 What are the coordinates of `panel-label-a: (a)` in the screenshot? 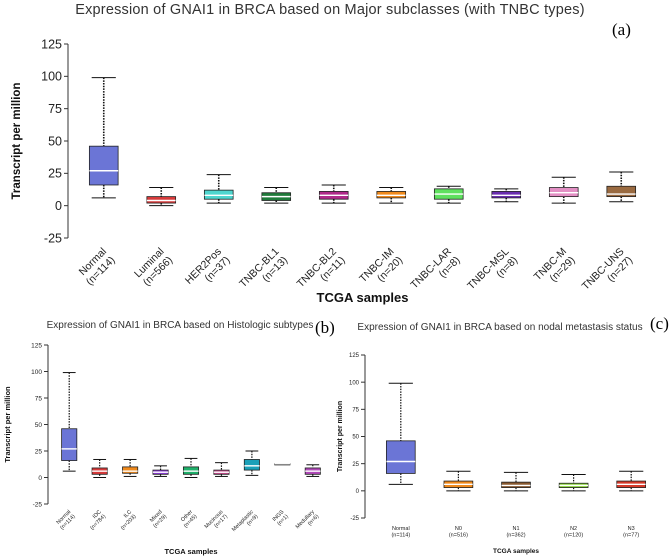 It's located at (621, 29).